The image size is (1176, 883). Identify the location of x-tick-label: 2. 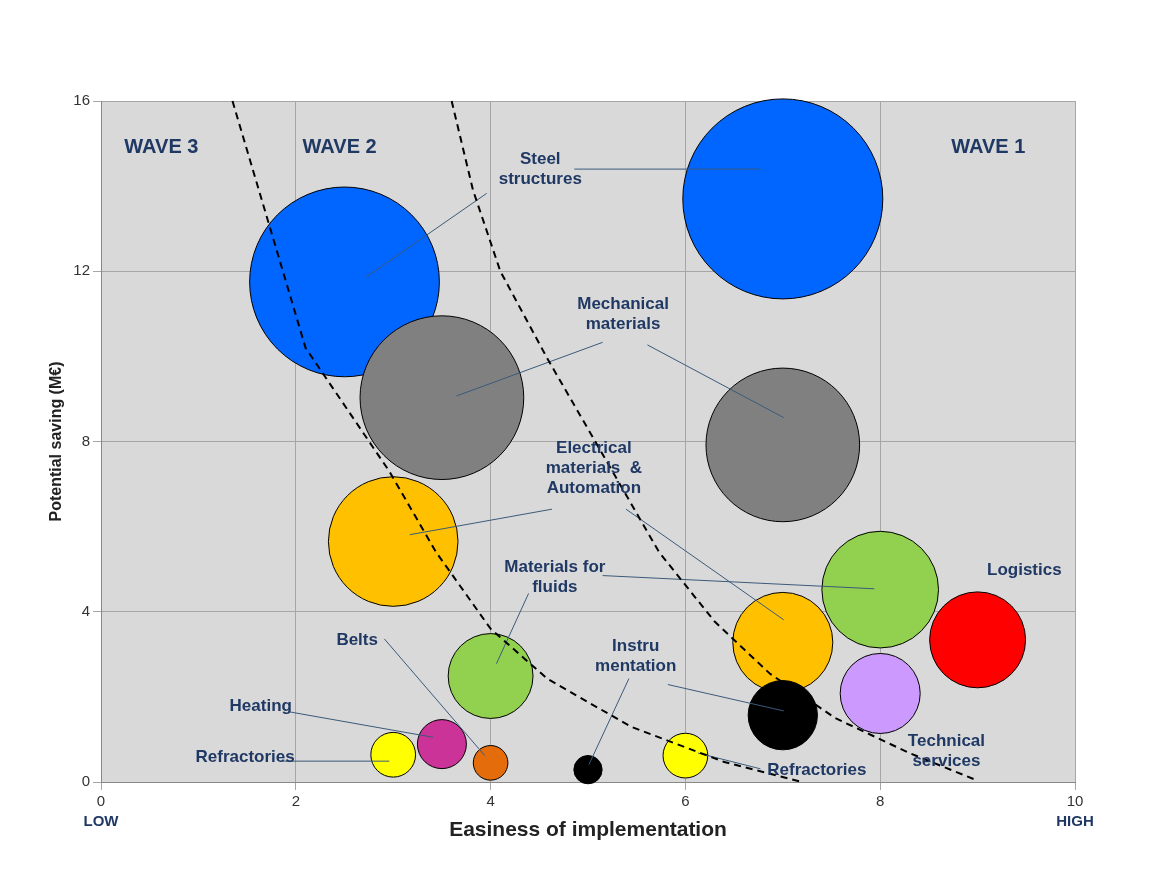
(295, 801).